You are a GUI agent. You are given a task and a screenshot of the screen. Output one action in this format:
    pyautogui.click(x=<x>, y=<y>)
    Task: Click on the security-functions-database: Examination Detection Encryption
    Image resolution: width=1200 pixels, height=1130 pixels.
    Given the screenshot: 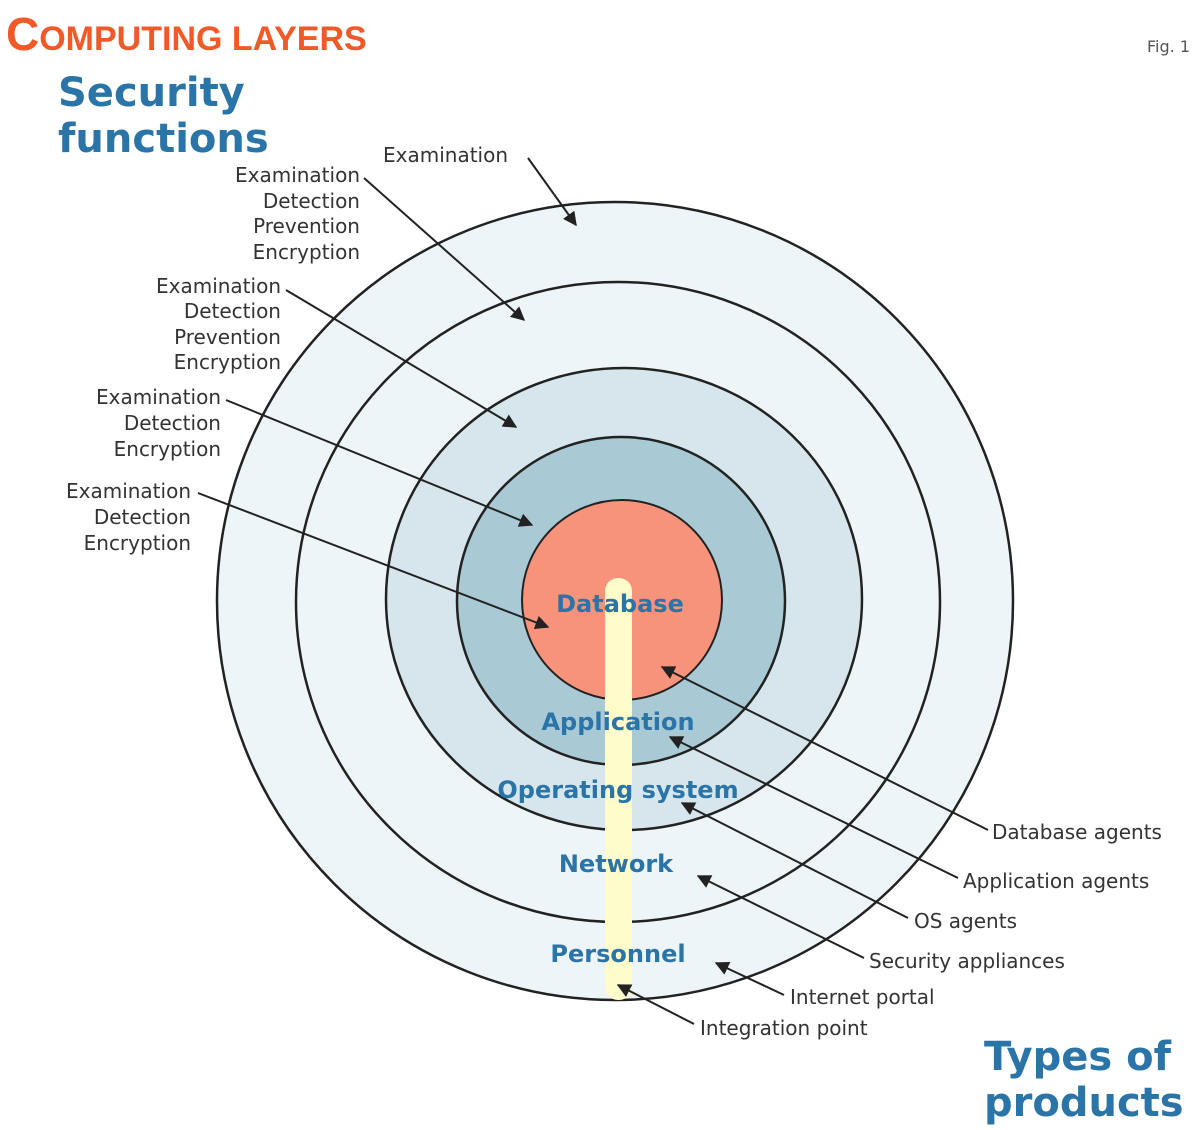 What is the action you would take?
    pyautogui.click(x=128, y=517)
    